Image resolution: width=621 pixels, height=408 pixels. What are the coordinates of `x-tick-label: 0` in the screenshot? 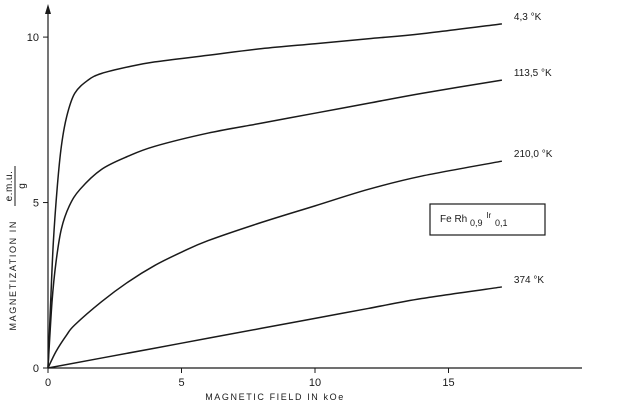 It's located at (48, 383).